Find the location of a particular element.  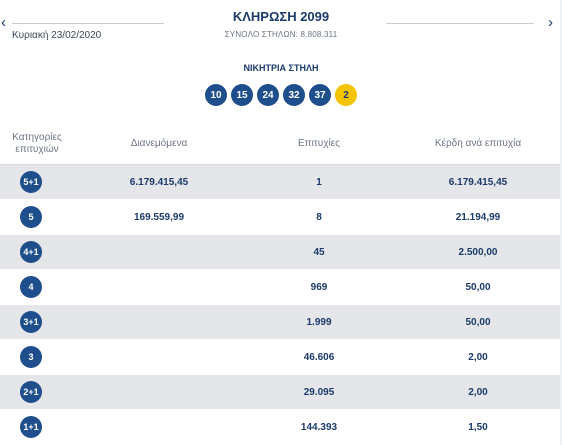

header-distributed: Διανεμόμενα is located at coordinates (159, 143).